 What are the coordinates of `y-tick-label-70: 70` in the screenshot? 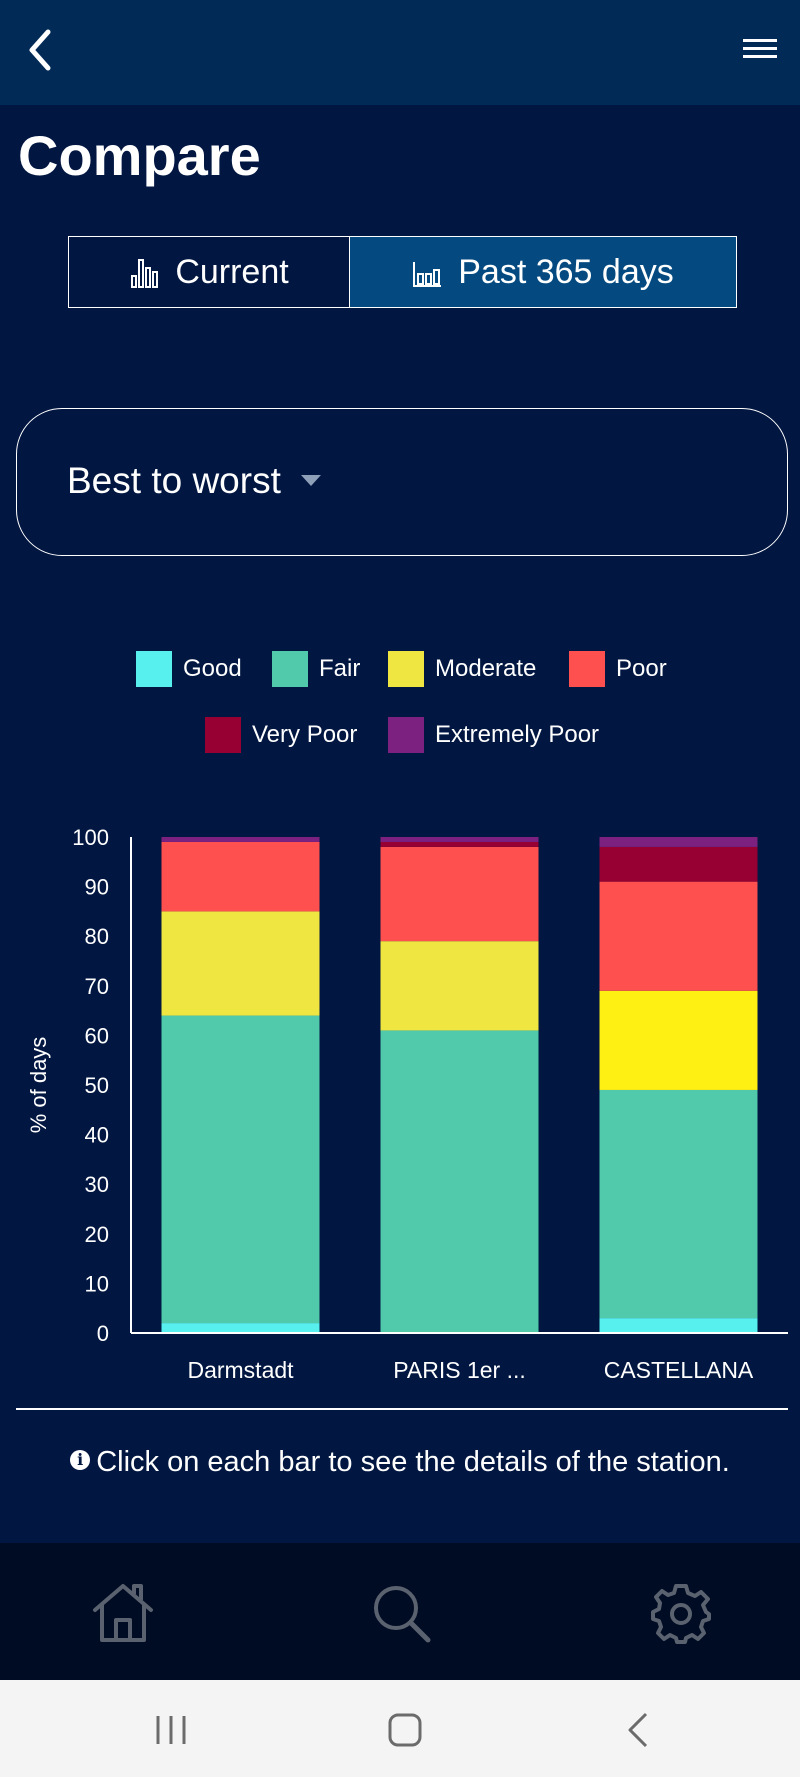 It's located at (97, 986).